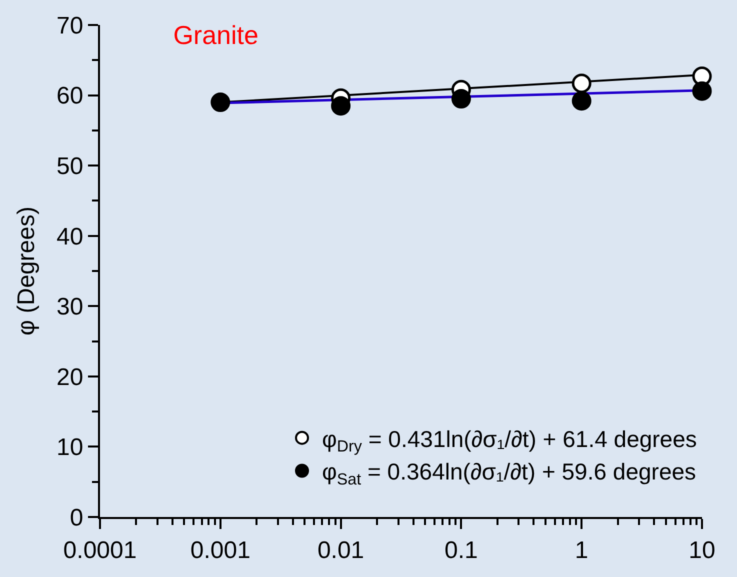  What do you see at coordinates (70, 307) in the screenshot?
I see `y-tick-label: 30` at bounding box center [70, 307].